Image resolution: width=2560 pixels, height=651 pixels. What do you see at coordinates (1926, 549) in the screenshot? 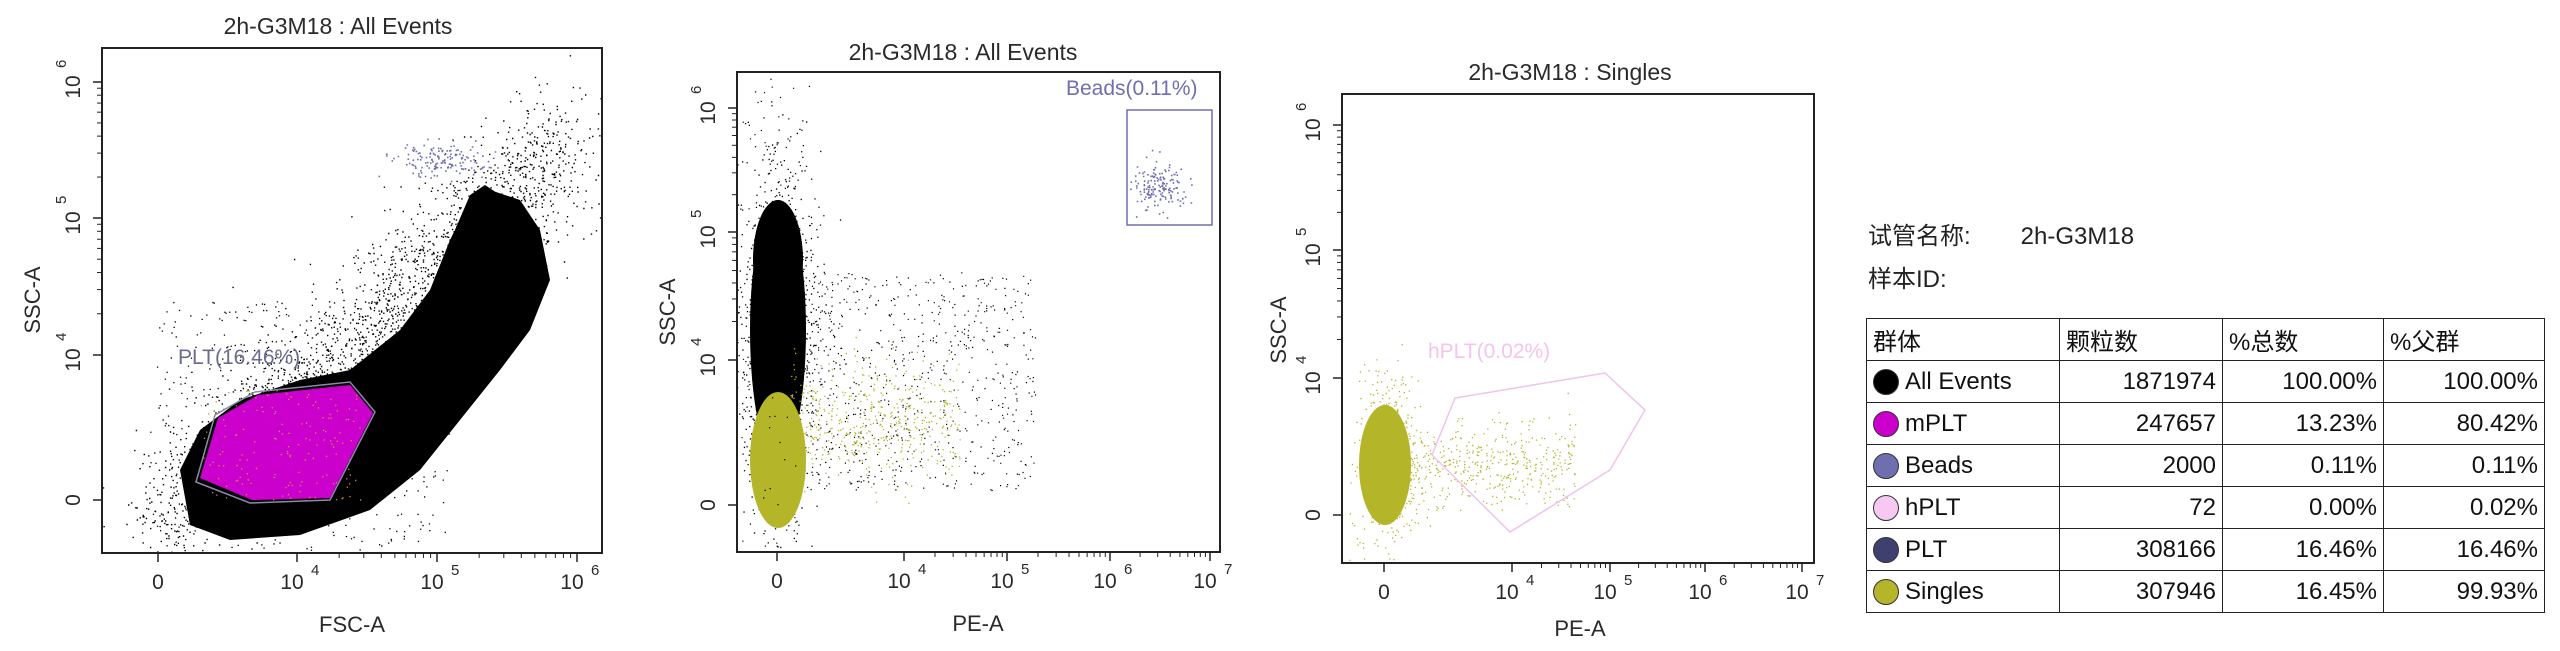
I see `population-name: PLT` at bounding box center [1926, 549].